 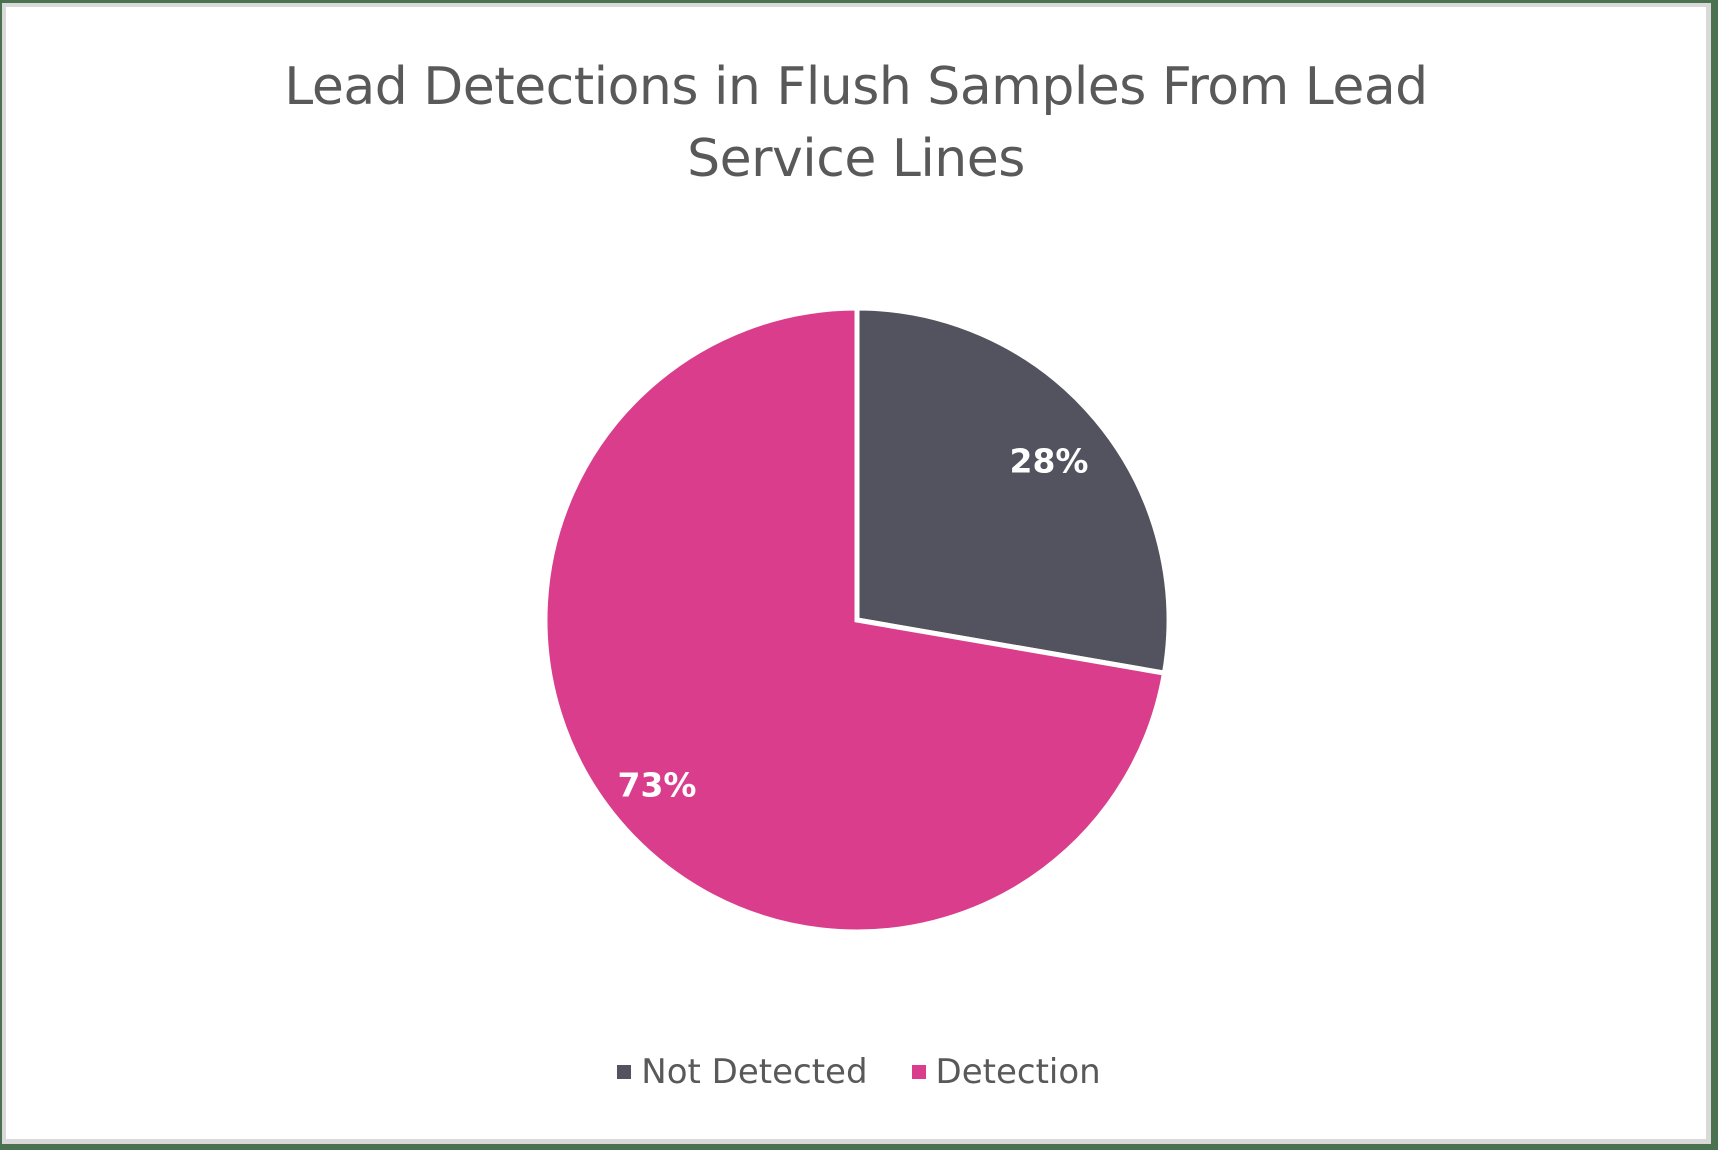 I want to click on legend-swatch-detection, so click(x=918, y=1072).